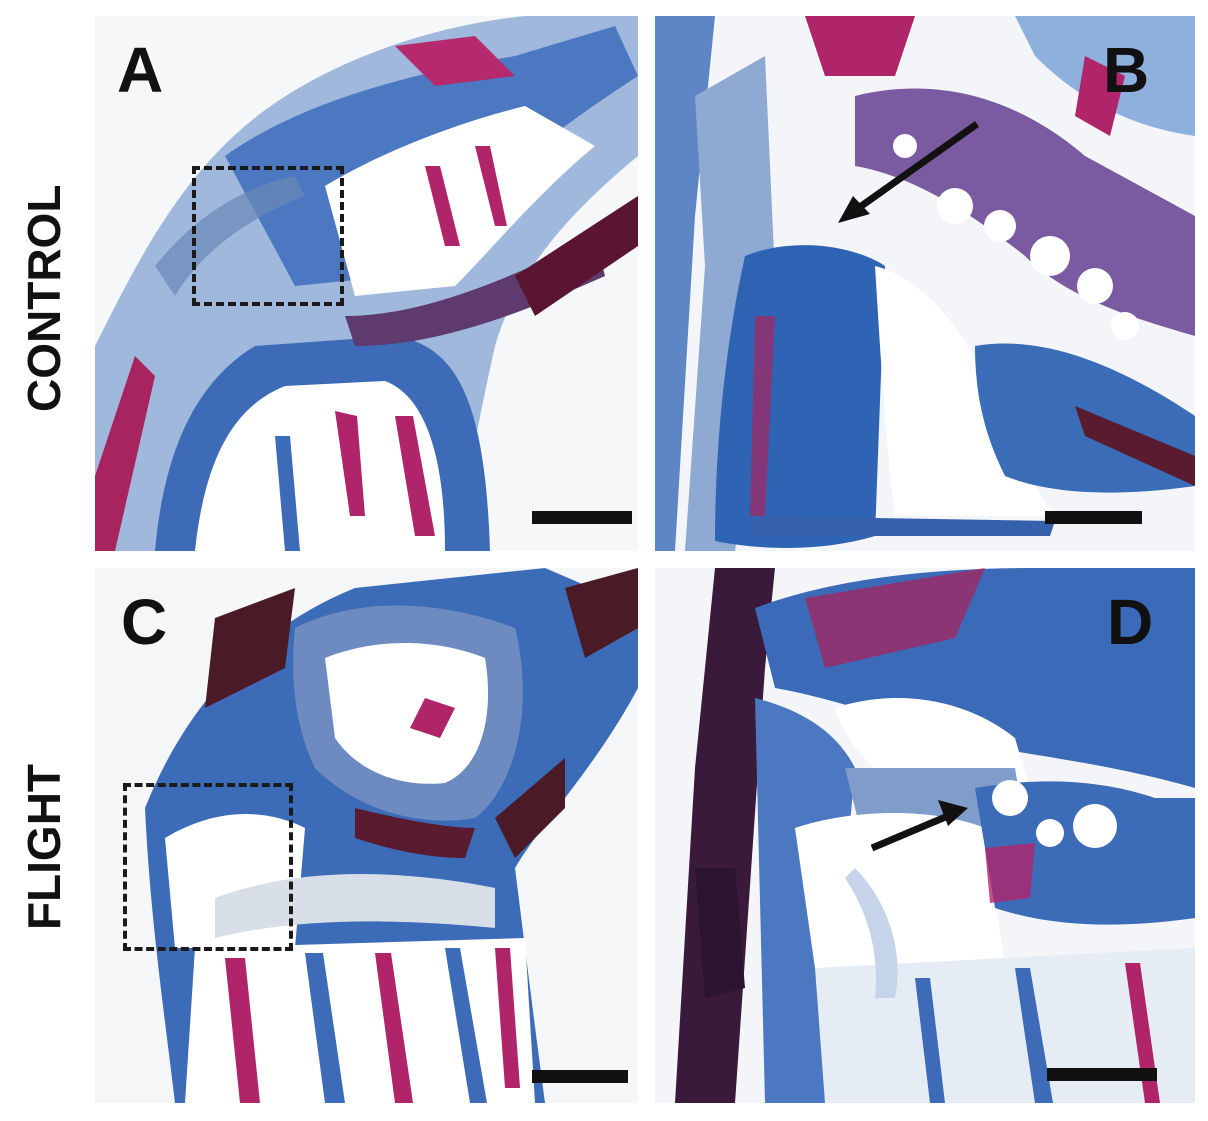 Image resolution: width=1208 pixels, height=1121 pixels. What do you see at coordinates (44, 847) in the screenshot?
I see `row-label-flight: FLIGHT` at bounding box center [44, 847].